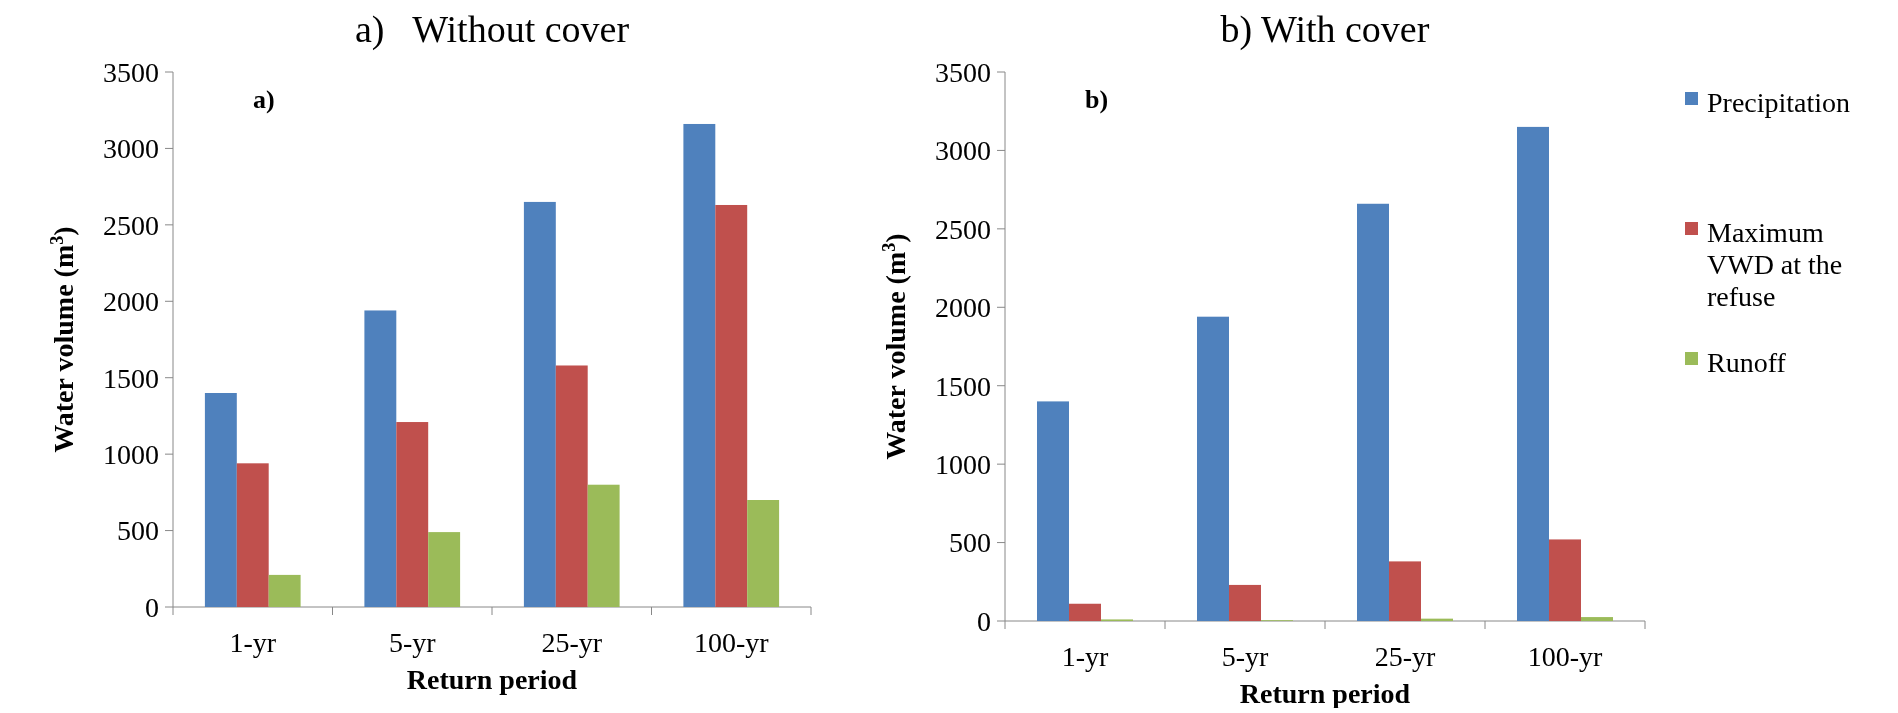 The height and width of the screenshot is (713, 1898). I want to click on legend-label: Maximum VWD at the refuse, so click(1775, 264).